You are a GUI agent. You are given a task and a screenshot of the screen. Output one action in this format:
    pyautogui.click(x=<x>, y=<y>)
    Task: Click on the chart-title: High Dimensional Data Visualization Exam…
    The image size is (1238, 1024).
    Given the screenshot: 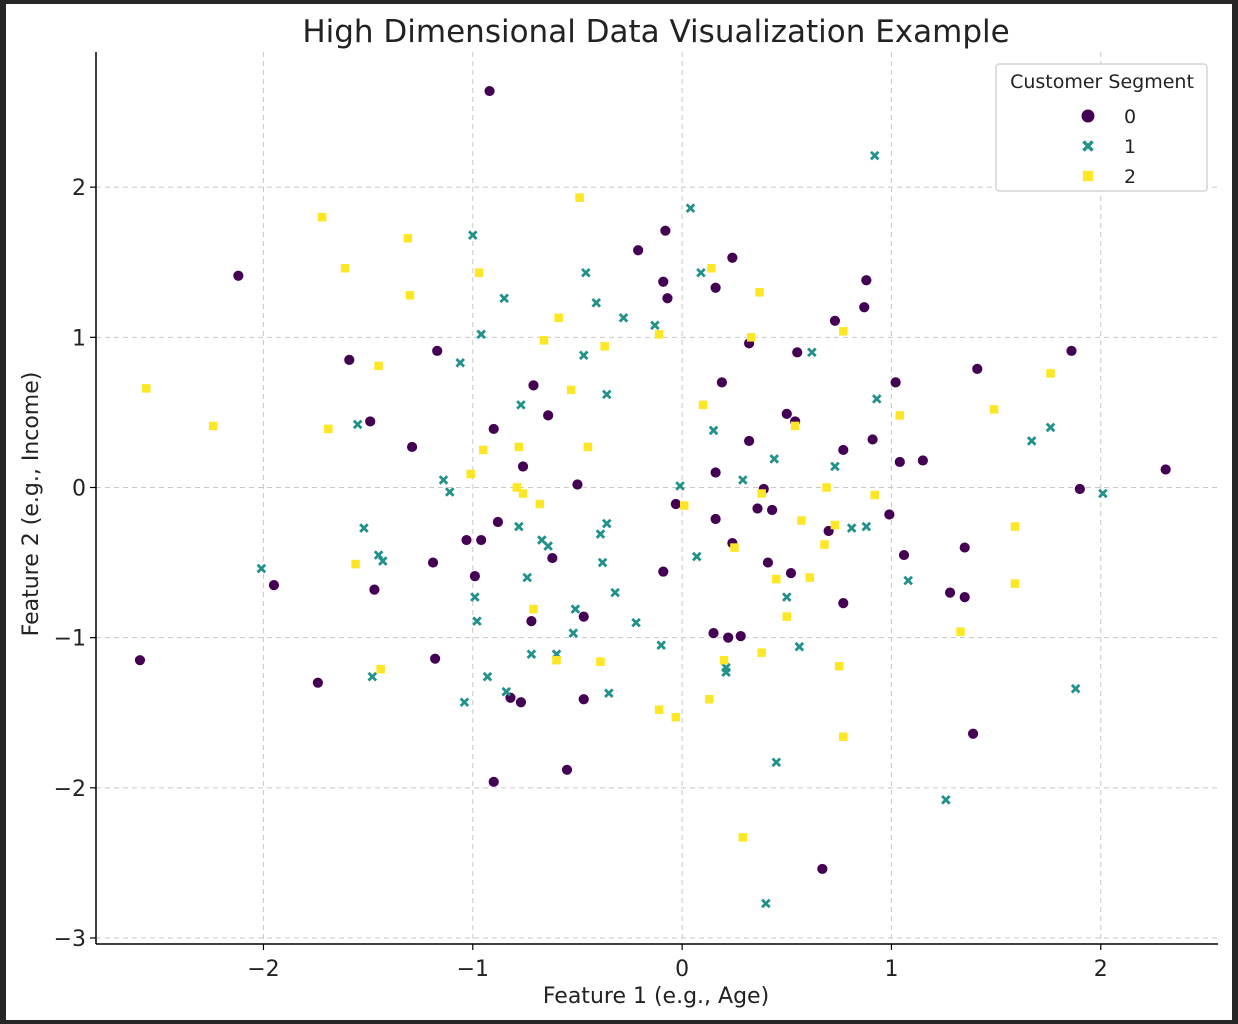 What is the action you would take?
    pyautogui.click(x=655, y=32)
    